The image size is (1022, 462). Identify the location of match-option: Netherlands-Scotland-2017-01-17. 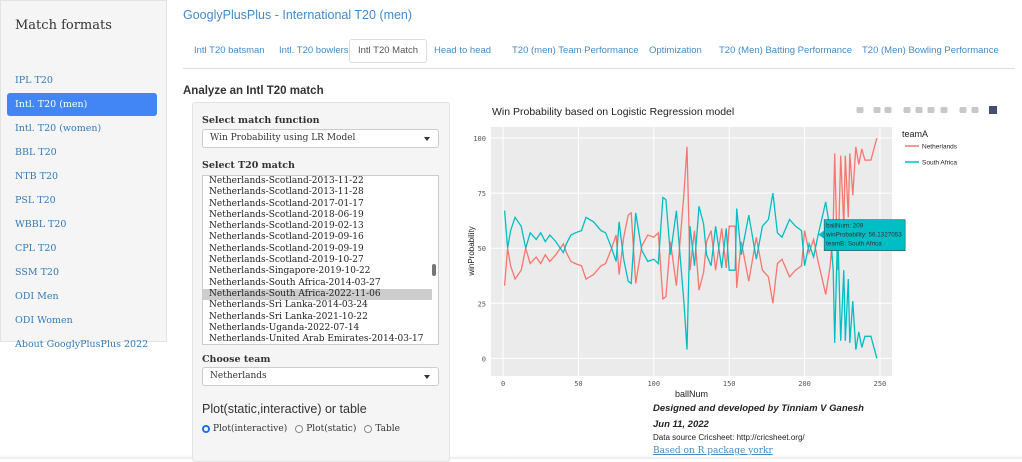
(286, 203).